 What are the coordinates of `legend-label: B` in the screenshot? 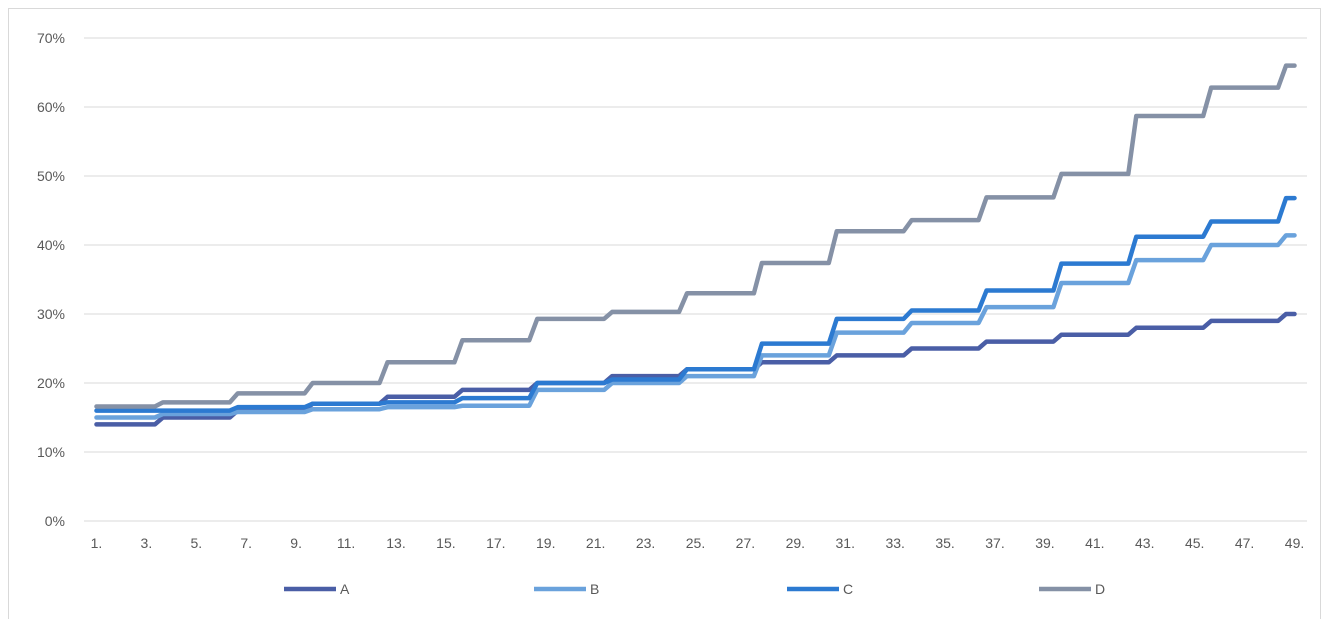 It's located at (594, 589).